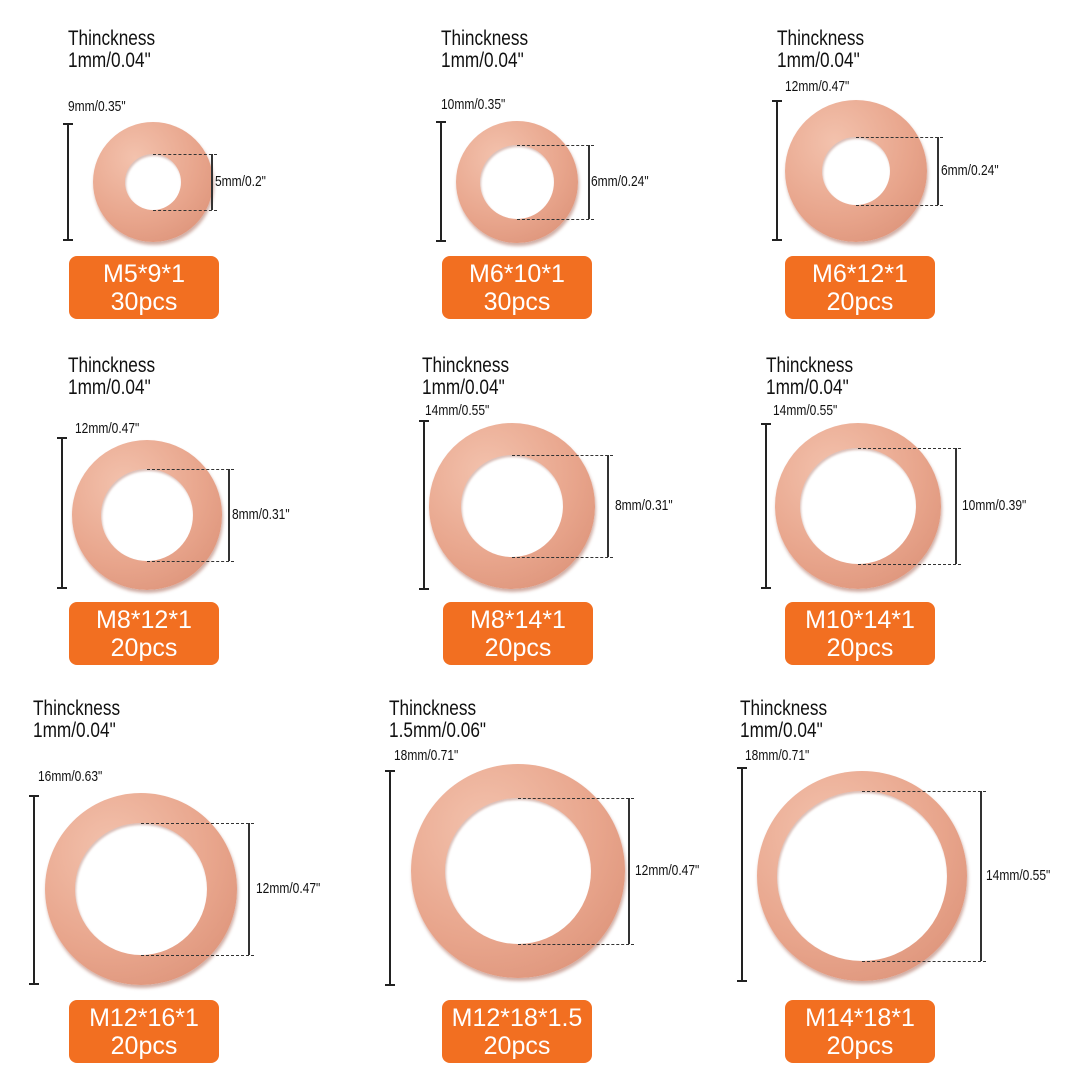 This screenshot has height=1080, width=1080. Describe the element at coordinates (860, 1018) in the screenshot. I see `model-label: M14*18*1` at that location.